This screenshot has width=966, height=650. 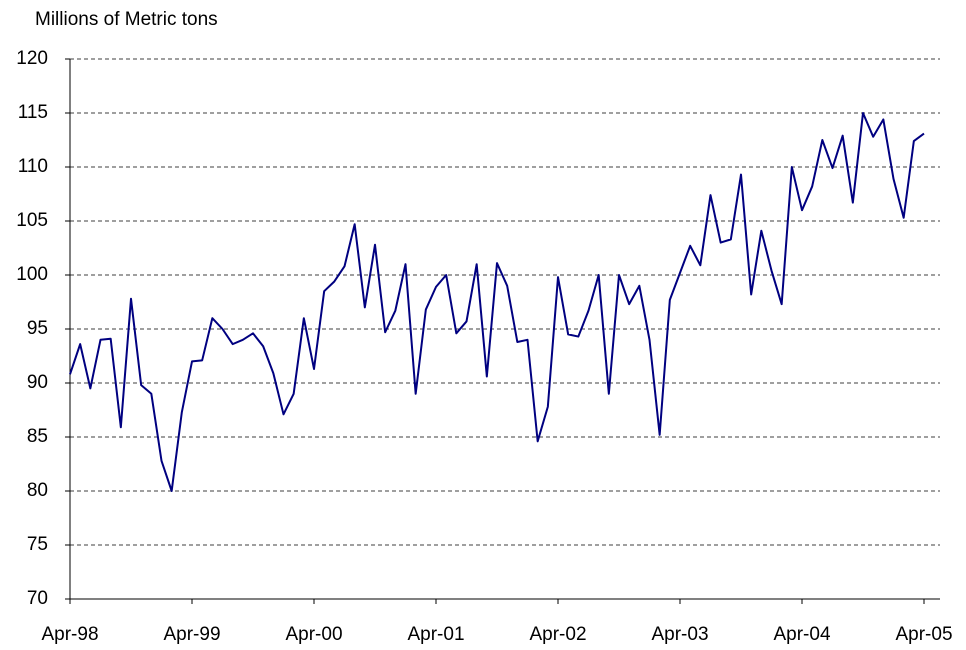 What do you see at coordinates (69, 634) in the screenshot?
I see `x-tick-label: Apr-98` at bounding box center [69, 634].